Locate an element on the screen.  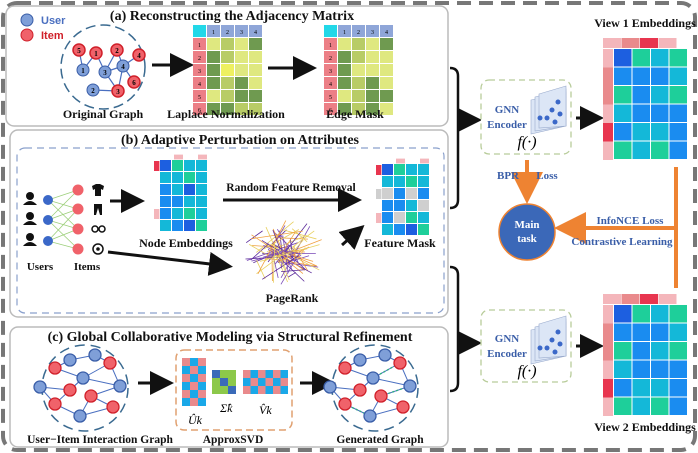
generated-graph is located at coordinates (371, 388).